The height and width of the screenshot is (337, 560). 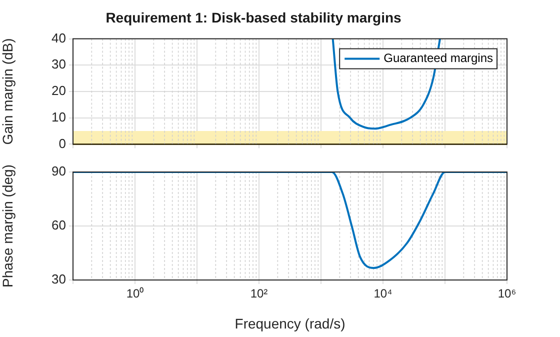 What do you see at coordinates (290, 323) in the screenshot?
I see `x-axis-title: Frequency (rad/s)` at bounding box center [290, 323].